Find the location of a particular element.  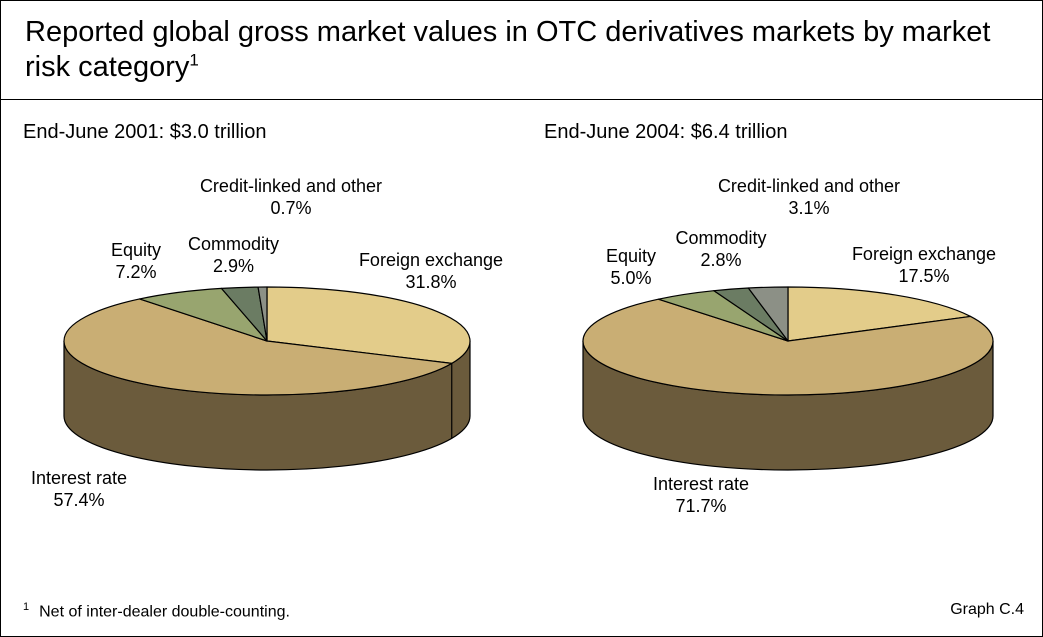

chart-1-label-fx-value: 31.8% is located at coordinates (431, 282).